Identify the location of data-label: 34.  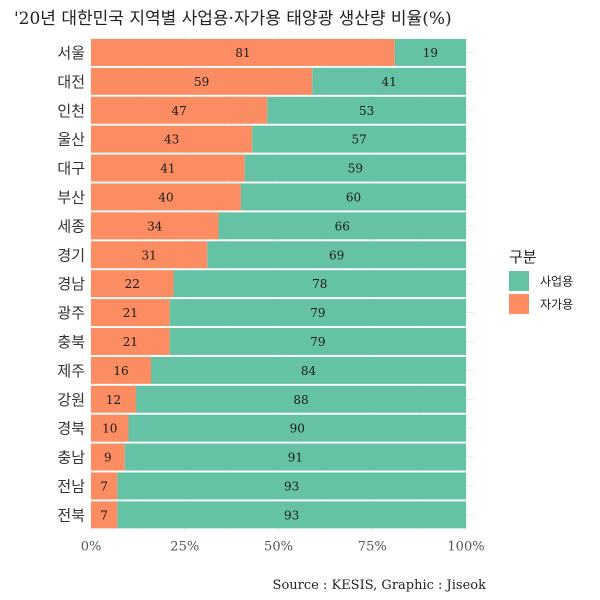
(155, 226).